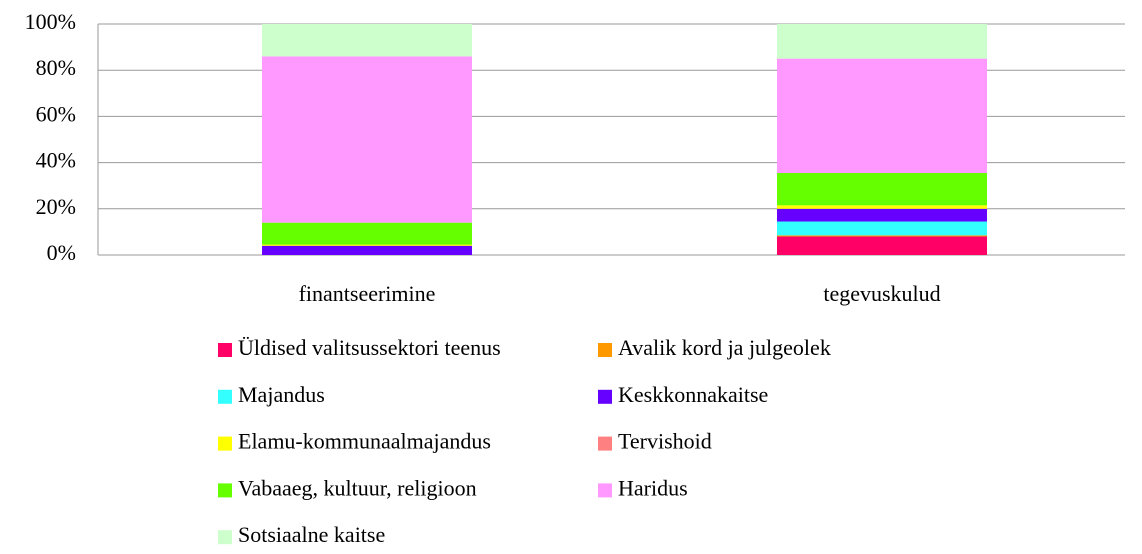  What do you see at coordinates (50, 21) in the screenshot?
I see `y-tick-label: 100%` at bounding box center [50, 21].